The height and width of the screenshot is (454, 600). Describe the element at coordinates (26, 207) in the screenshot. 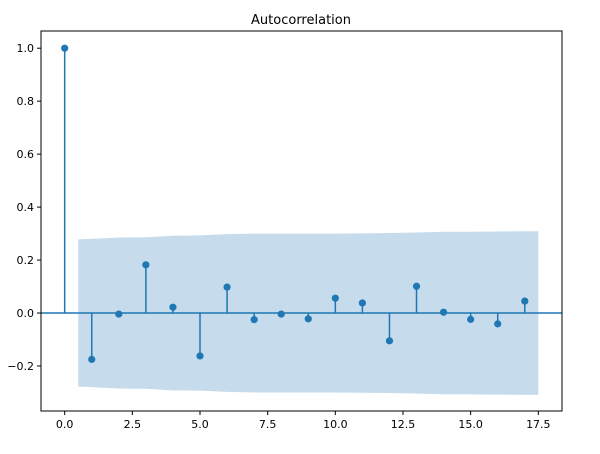

I see `y-tick-label: 0.4` at that location.